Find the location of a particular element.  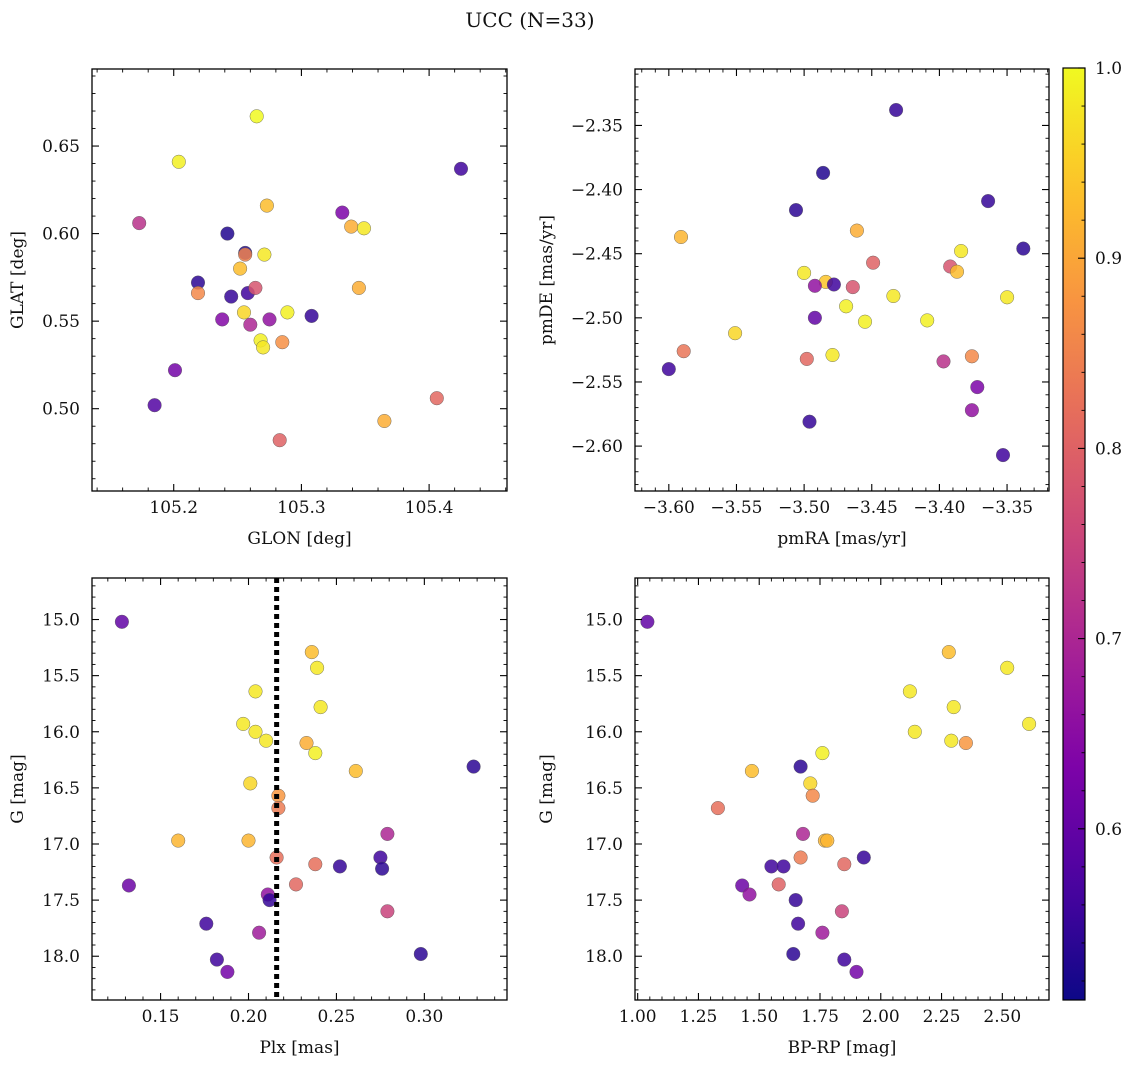

x-tick-label: 0.25 is located at coordinates (336, 1017).